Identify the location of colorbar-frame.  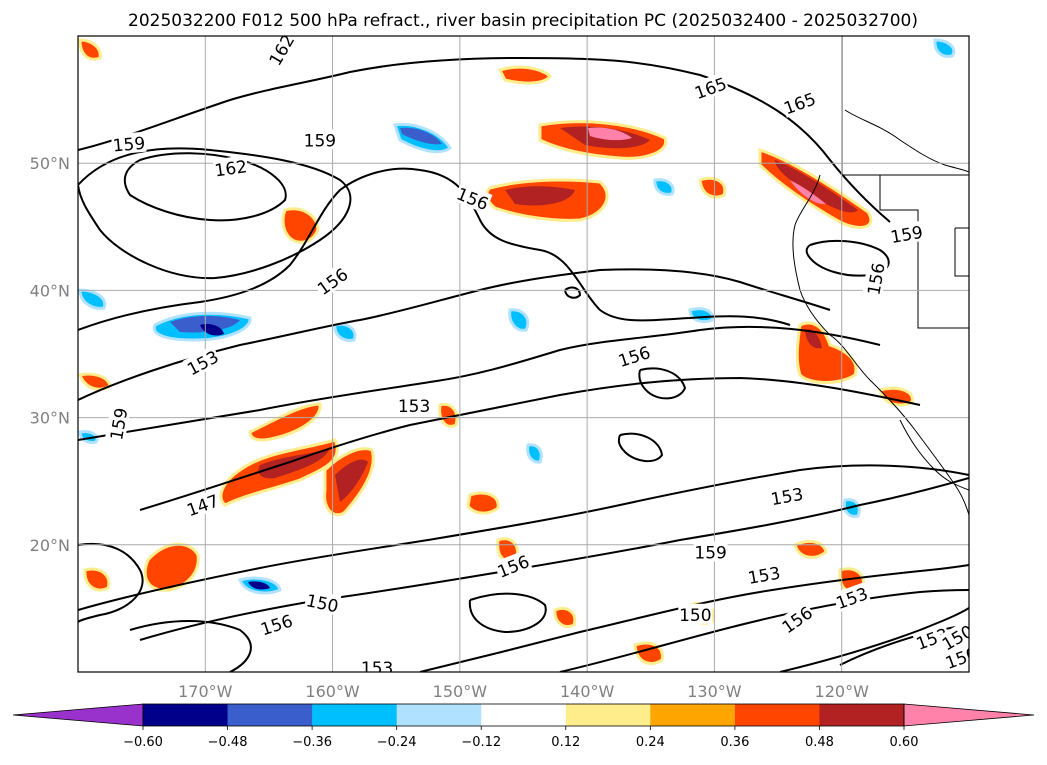
(523, 715).